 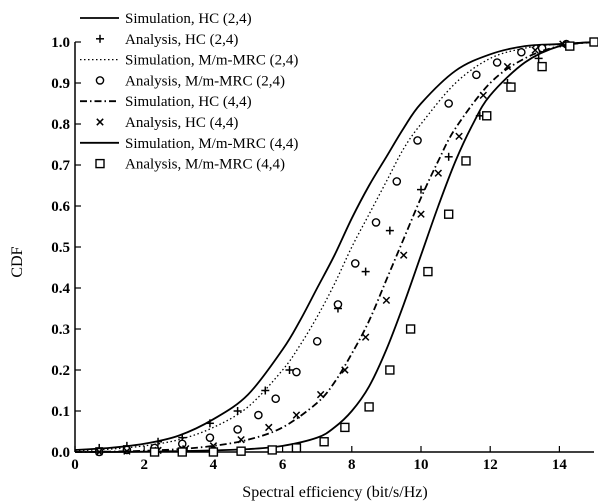 What do you see at coordinates (421, 465) in the screenshot?
I see `x-tick-label: 10` at bounding box center [421, 465].